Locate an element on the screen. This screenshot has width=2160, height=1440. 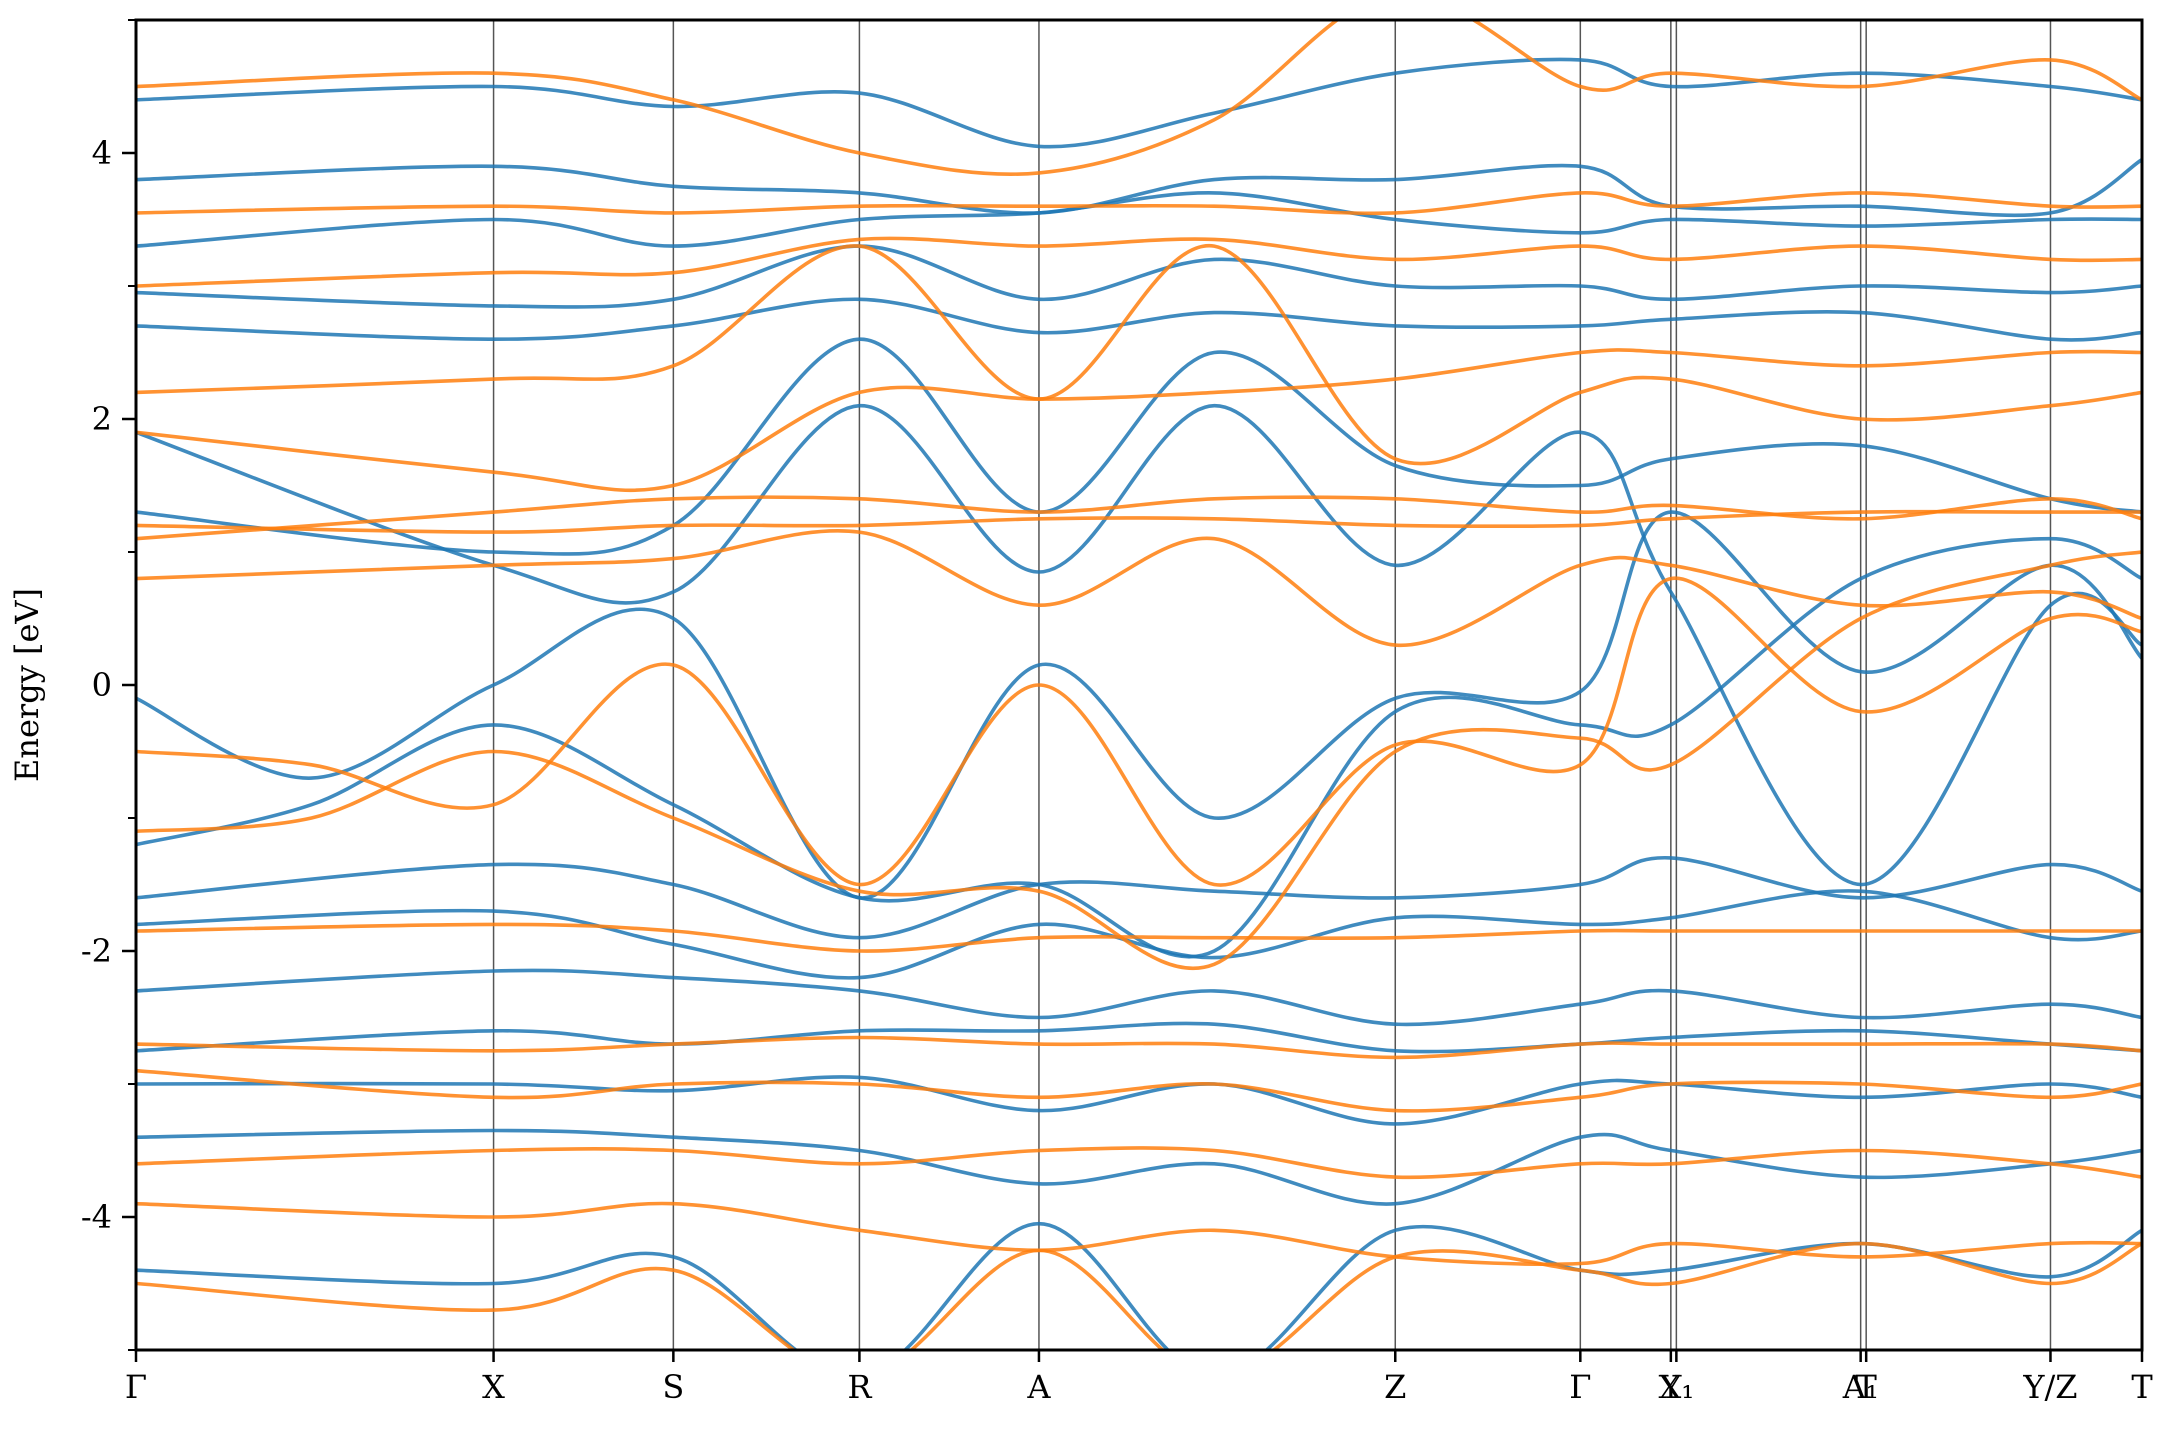
x-axis: Γ X S R A Z Γ YX₁ A₁T Y/Z T is located at coordinates (1139, 1378).